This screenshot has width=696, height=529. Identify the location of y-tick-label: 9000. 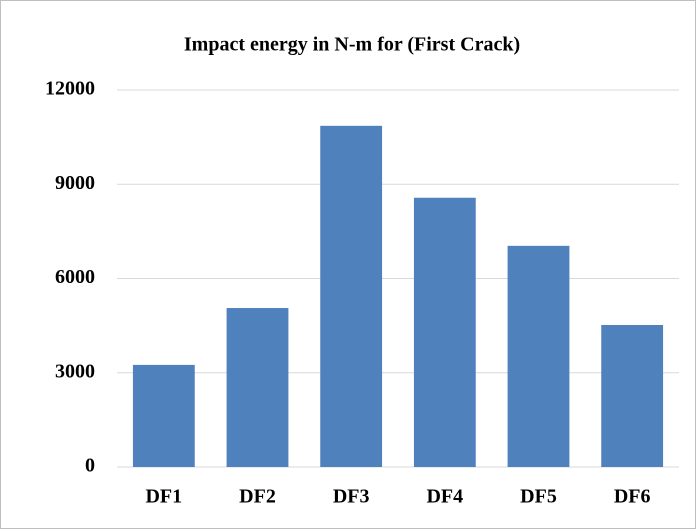
(75, 183).